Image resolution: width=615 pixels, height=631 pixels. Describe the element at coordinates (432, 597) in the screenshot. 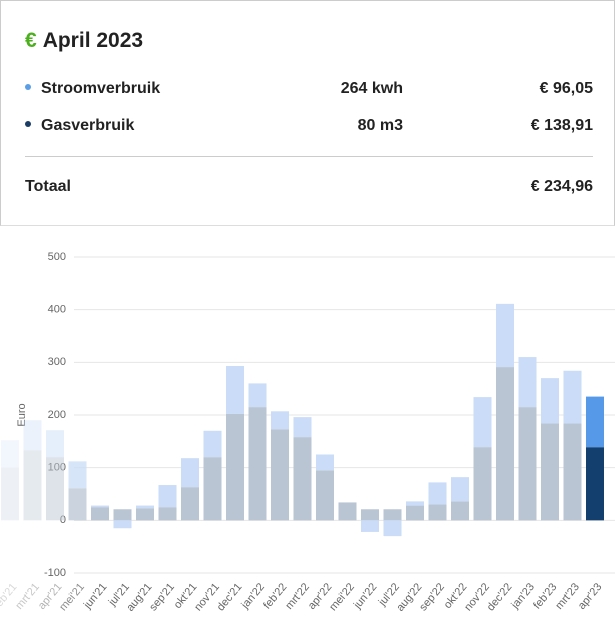

I see `x-tick-label: sep'22` at that location.